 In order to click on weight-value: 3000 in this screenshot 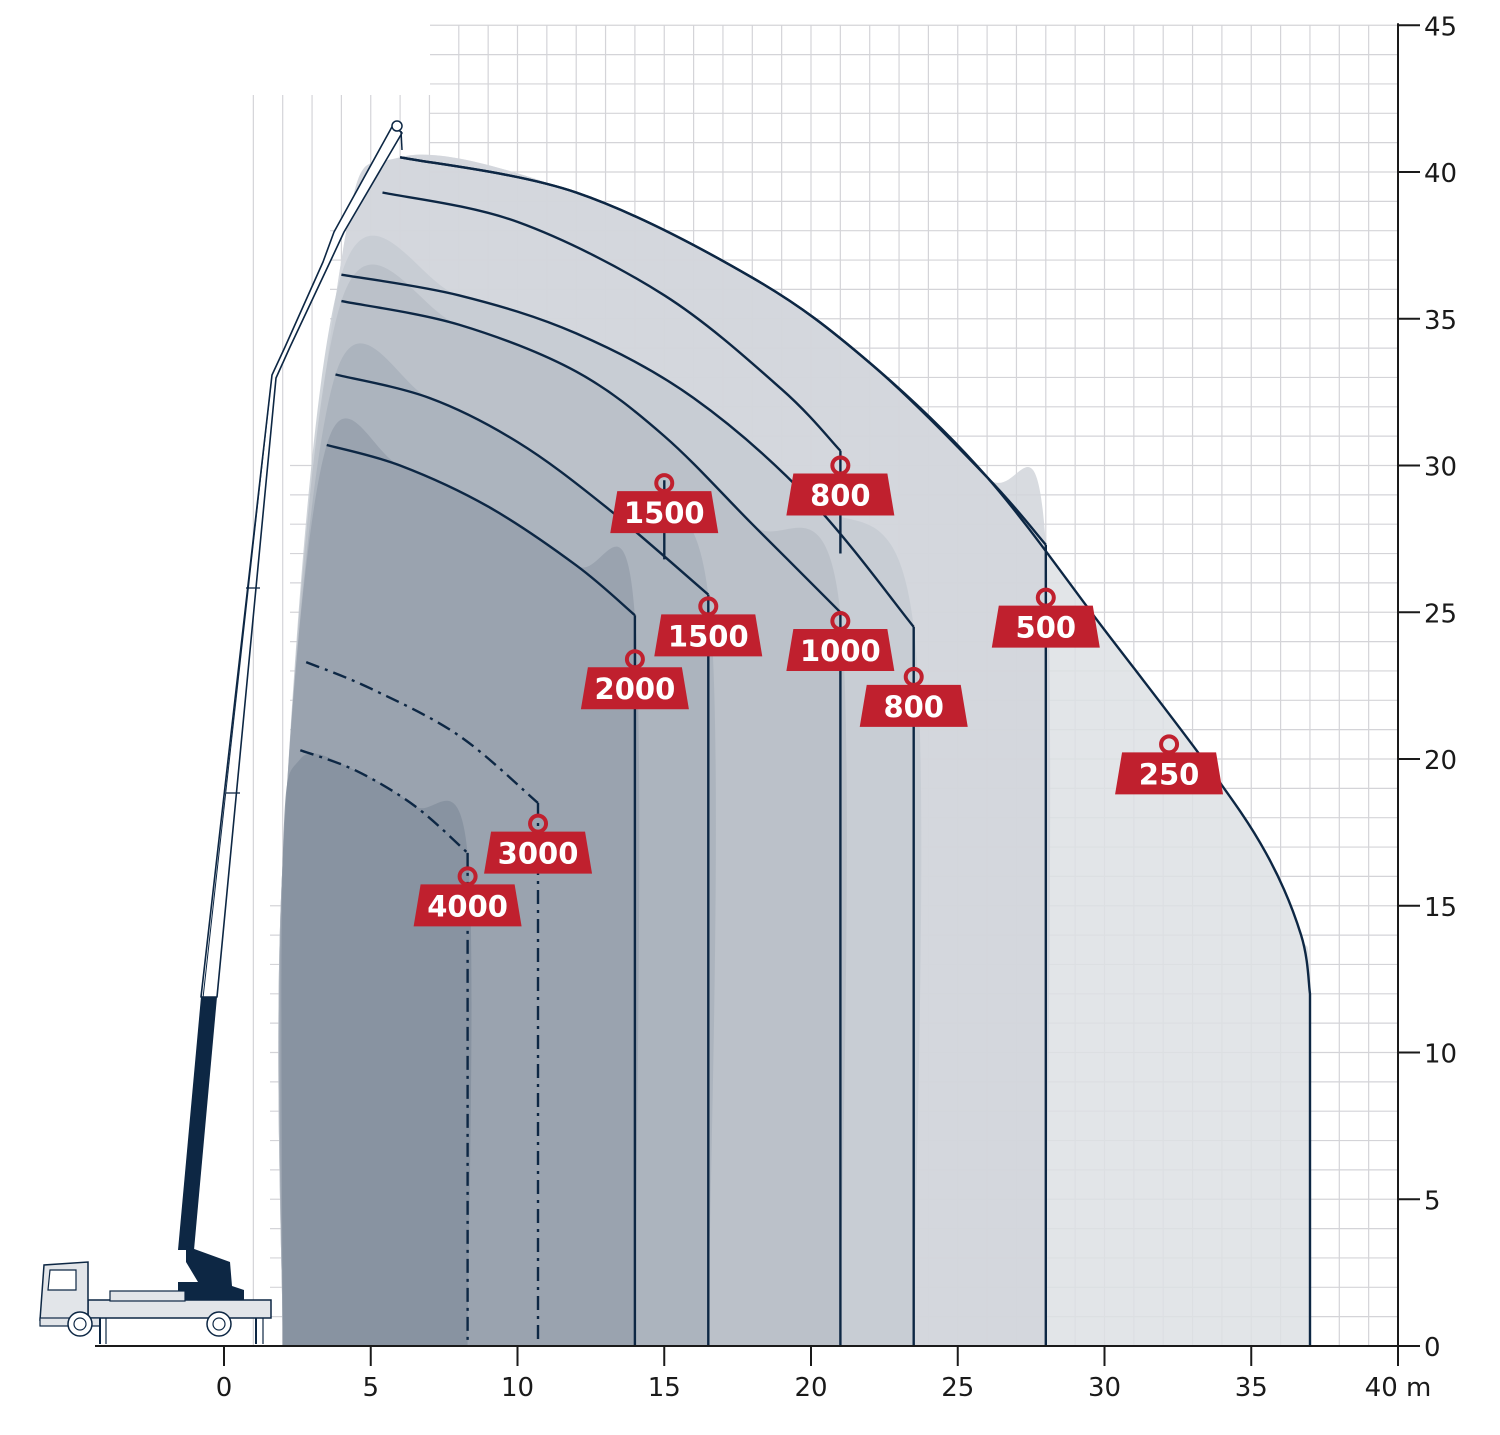, I will do `click(538, 854)`.